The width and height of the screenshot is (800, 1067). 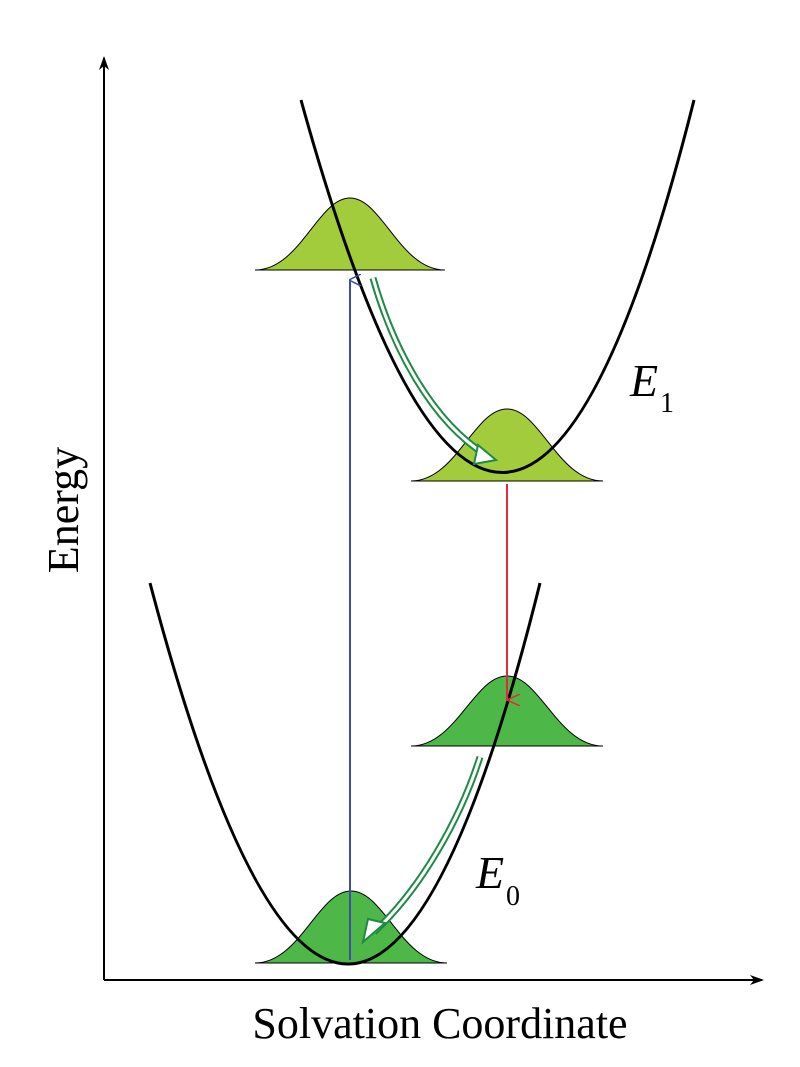 I want to click on ground-curve-subscript: 0, so click(x=513, y=896).